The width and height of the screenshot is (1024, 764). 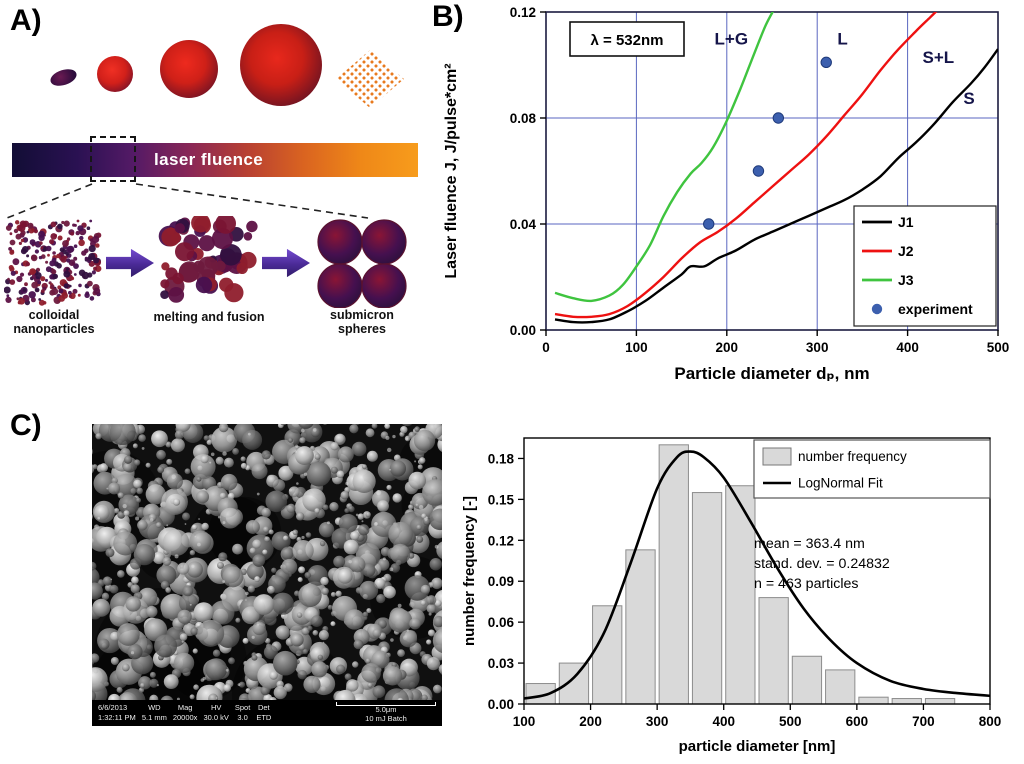 I want to click on stats-line-1: mean = 363.4 nm, so click(x=809, y=544).